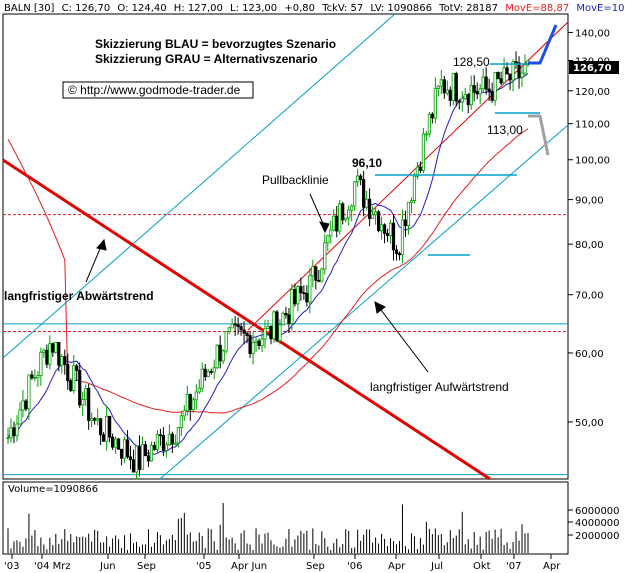 The height and width of the screenshot is (573, 625). Describe the element at coordinates (79, 296) in the screenshot. I see `label-downtrend: langfristiger Abwärtstrend` at that location.